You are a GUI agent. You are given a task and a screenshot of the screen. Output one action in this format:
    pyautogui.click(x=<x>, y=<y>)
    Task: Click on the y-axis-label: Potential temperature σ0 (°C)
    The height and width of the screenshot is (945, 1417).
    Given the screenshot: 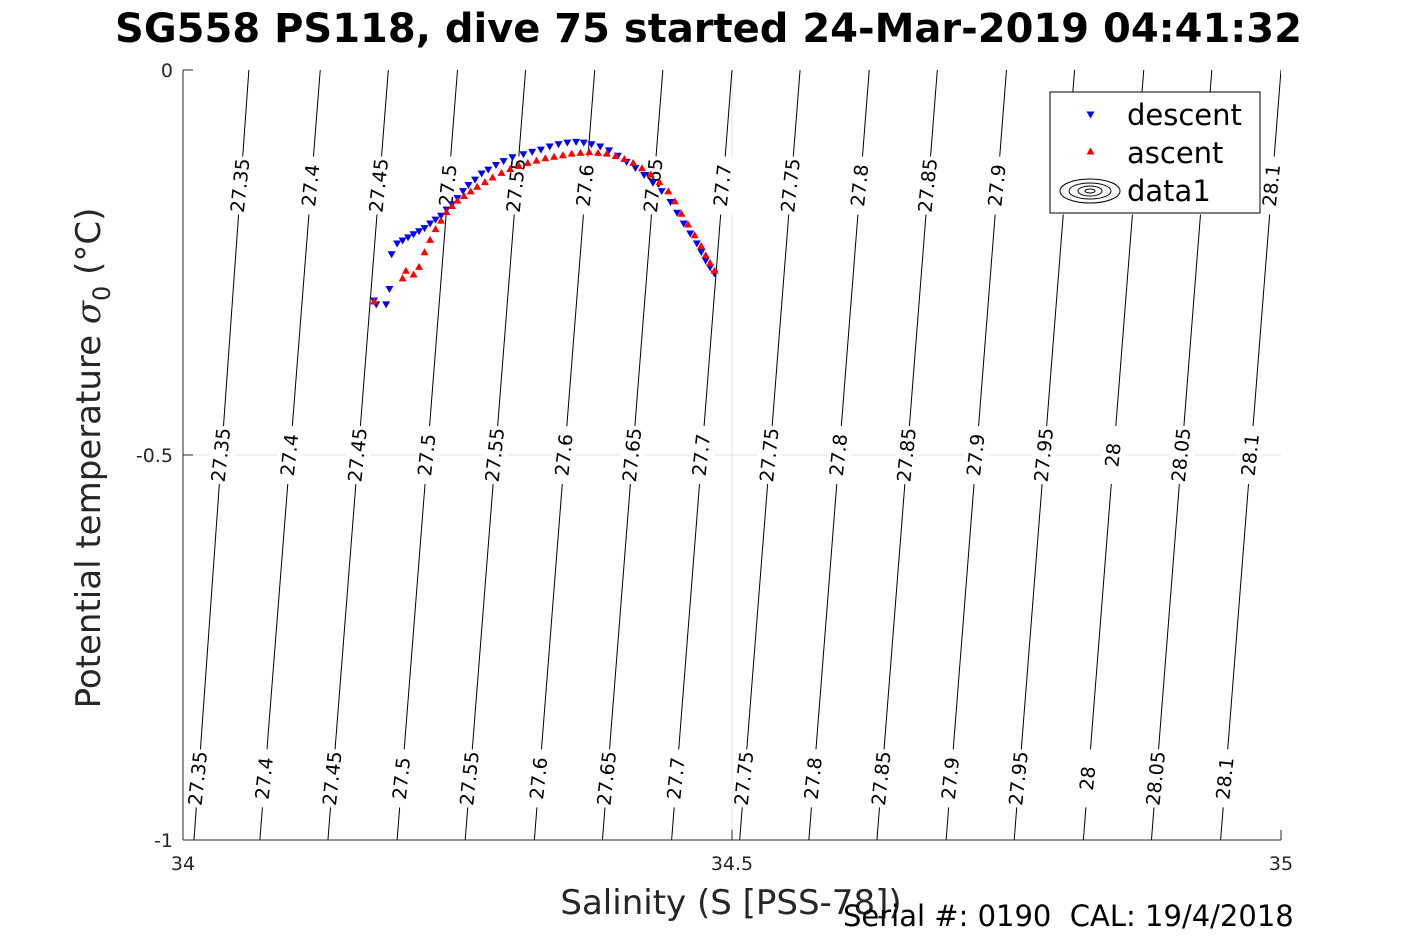 What is the action you would take?
    pyautogui.click(x=92, y=458)
    